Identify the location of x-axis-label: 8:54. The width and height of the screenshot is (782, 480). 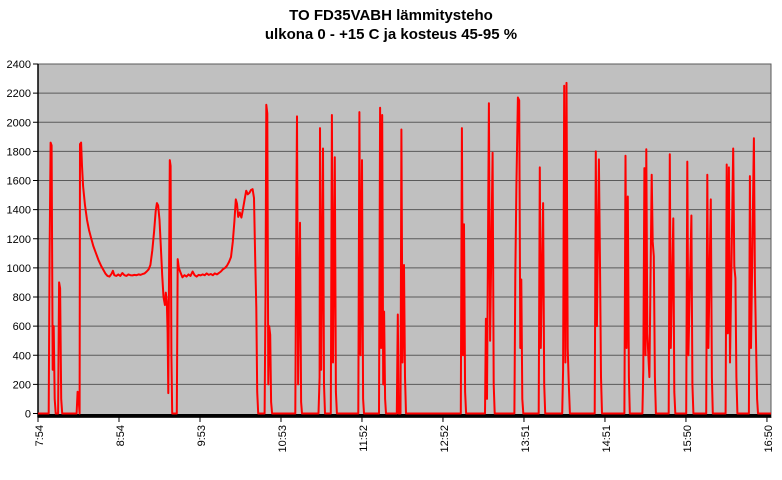
(121, 435).